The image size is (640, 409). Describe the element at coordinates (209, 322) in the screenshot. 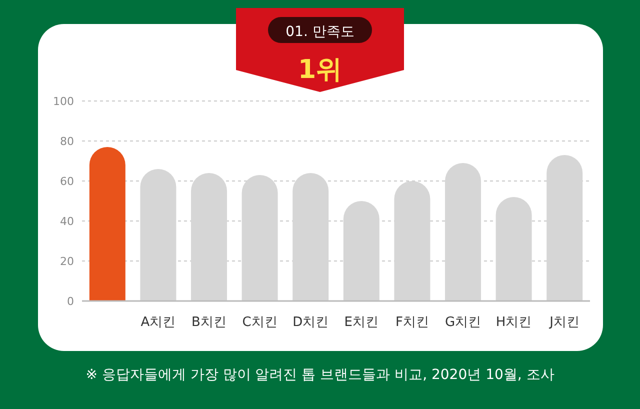

I see `x-tick-label: B치킨` at that location.